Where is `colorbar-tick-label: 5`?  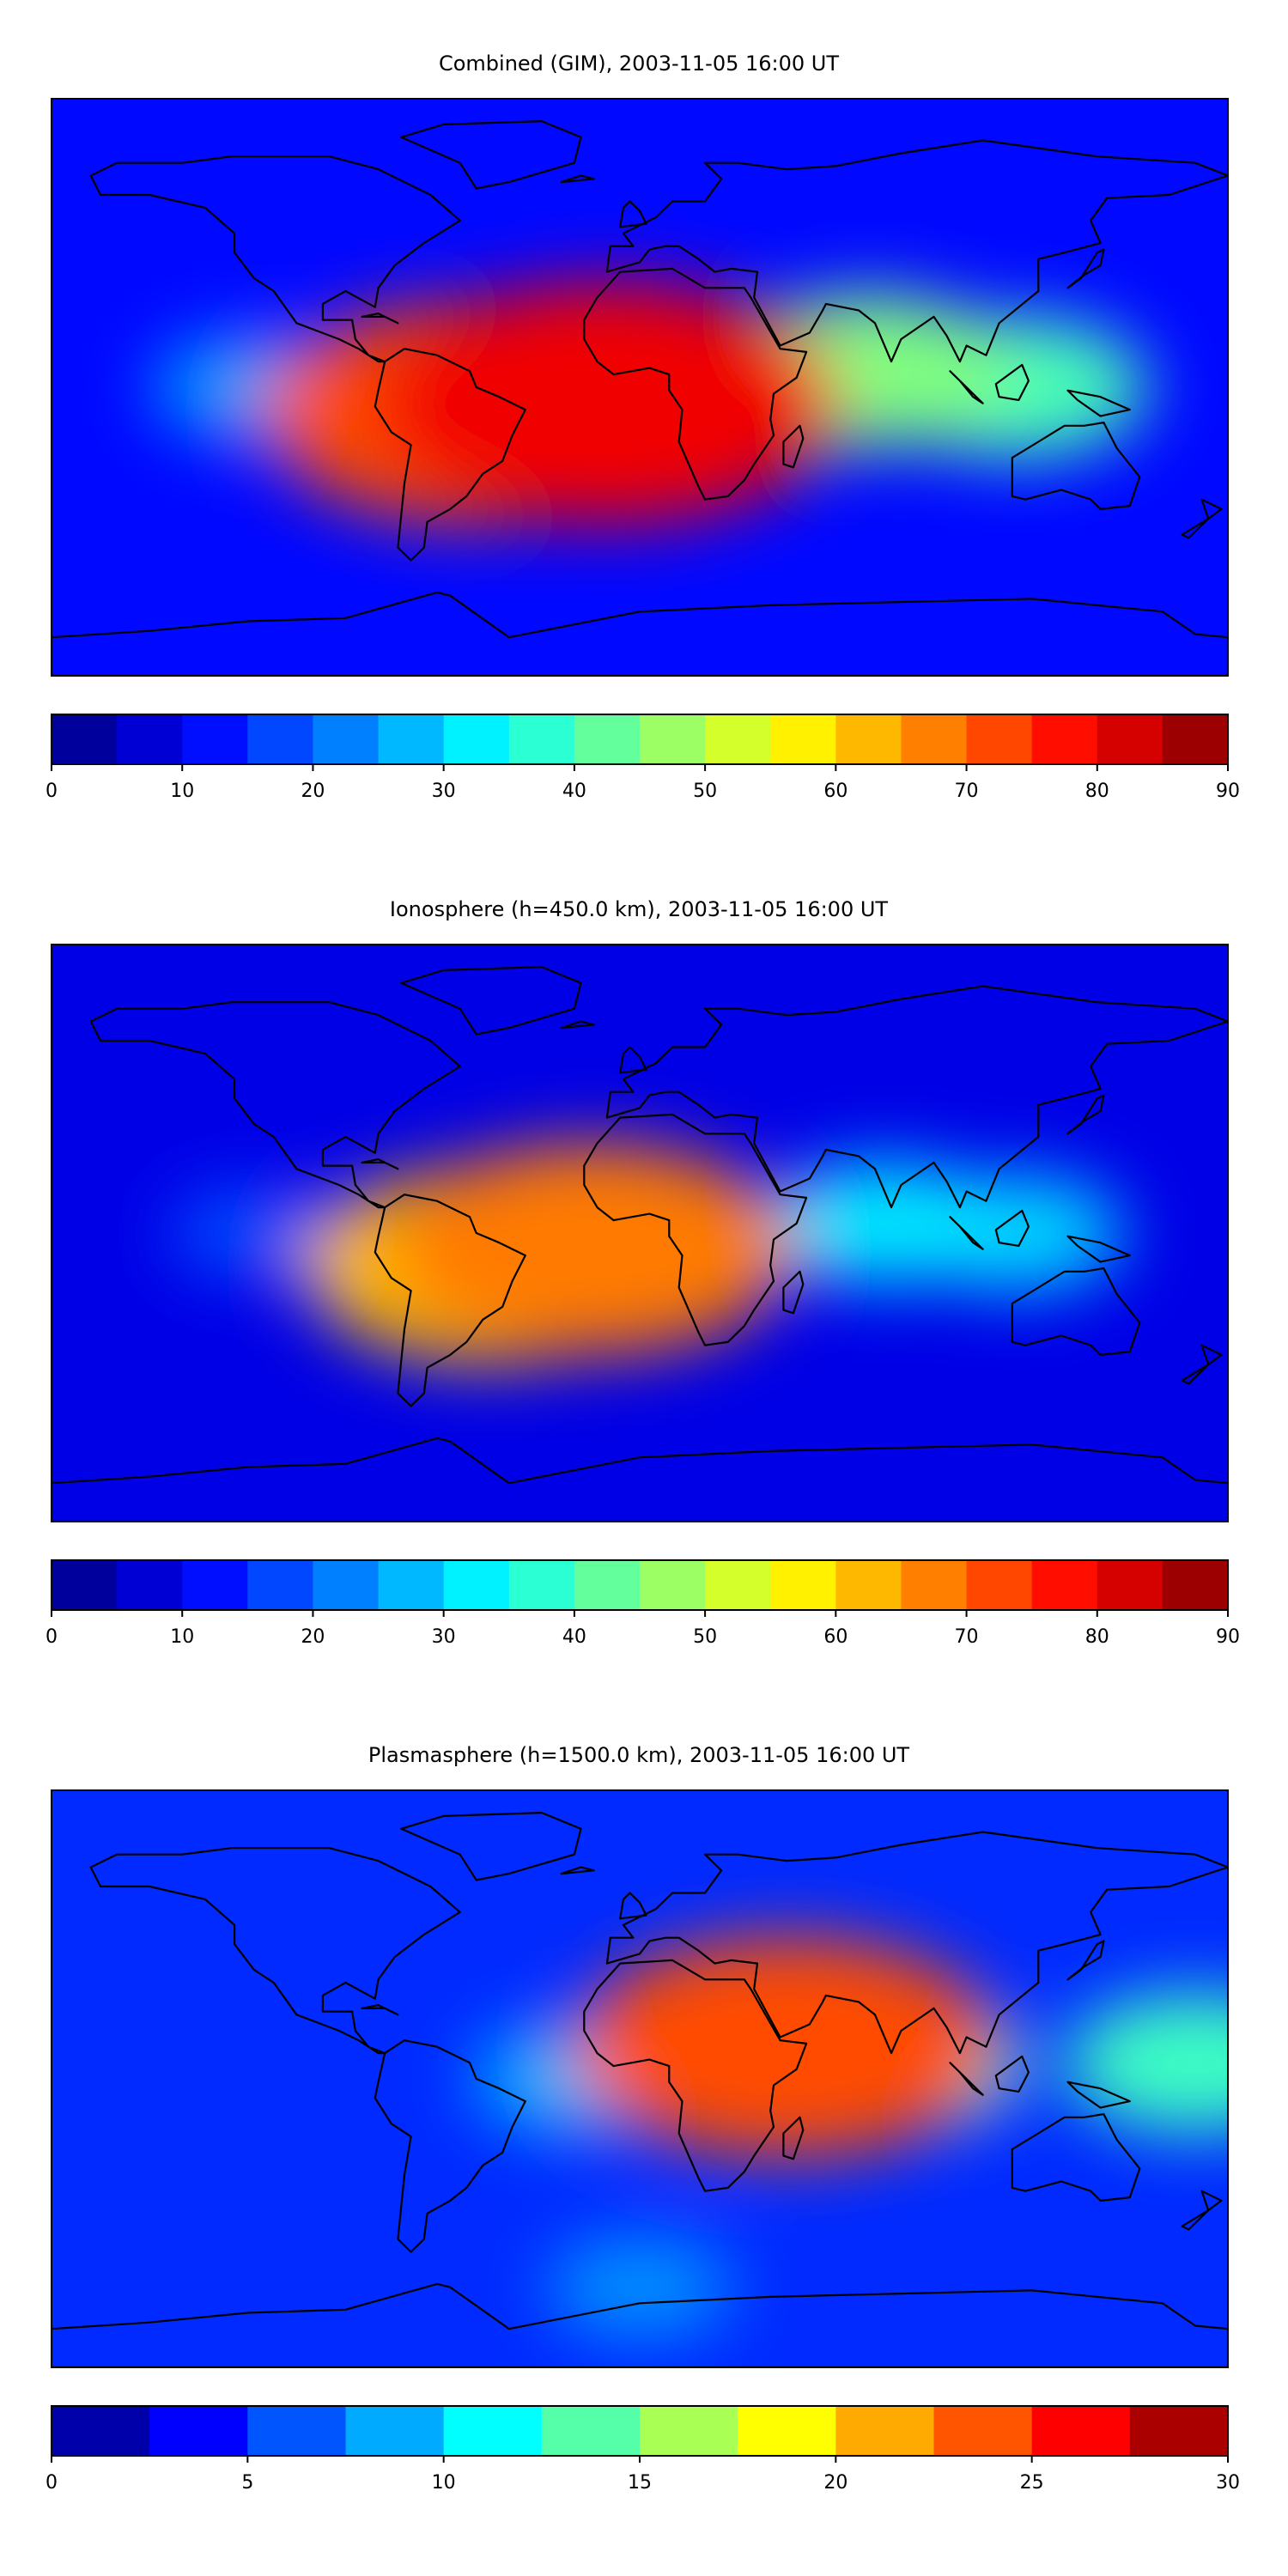
colorbar-tick-label: 5 is located at coordinates (247, 2483).